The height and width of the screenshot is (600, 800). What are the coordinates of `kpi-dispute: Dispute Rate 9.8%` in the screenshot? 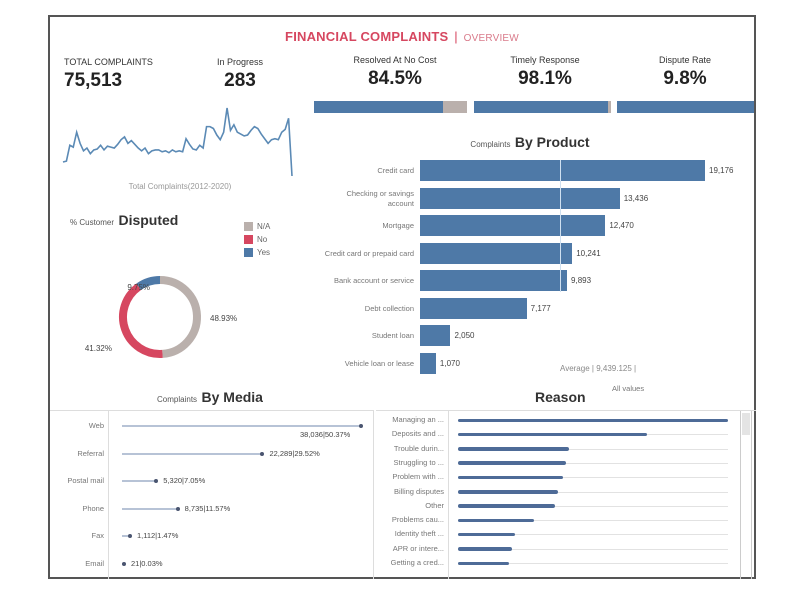 It's located at (685, 72).